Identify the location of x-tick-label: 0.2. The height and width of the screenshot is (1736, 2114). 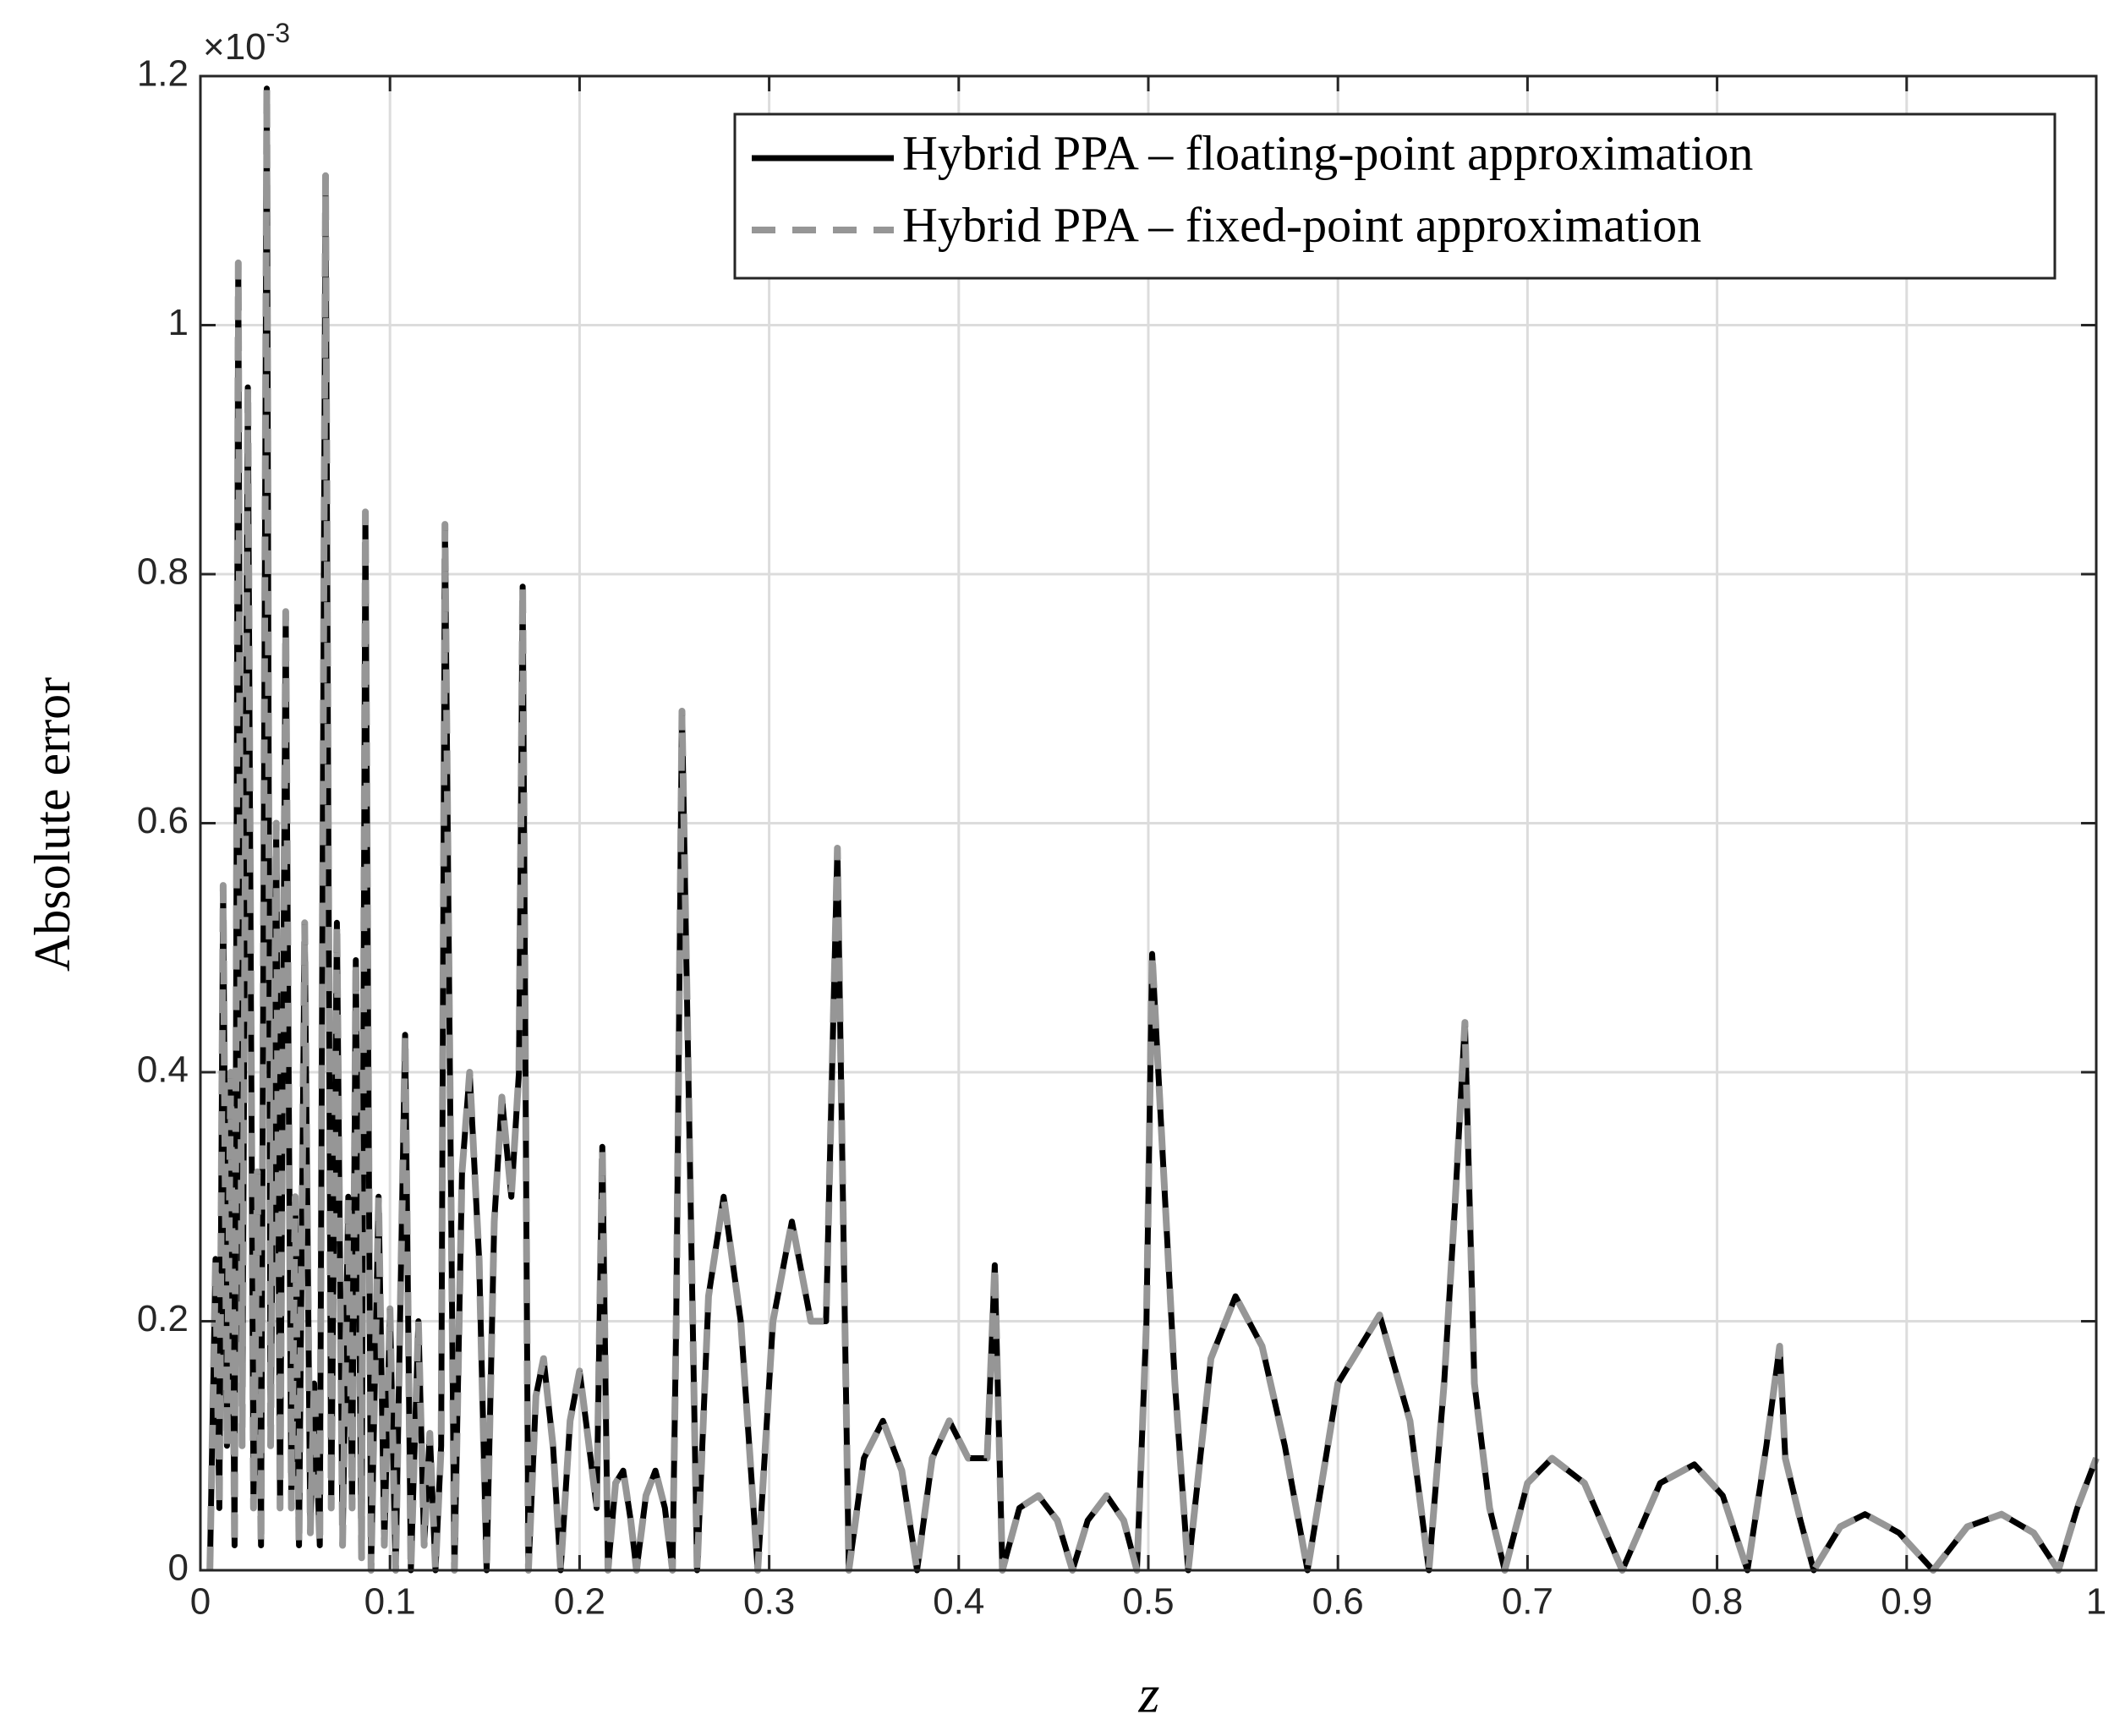
(579, 1602).